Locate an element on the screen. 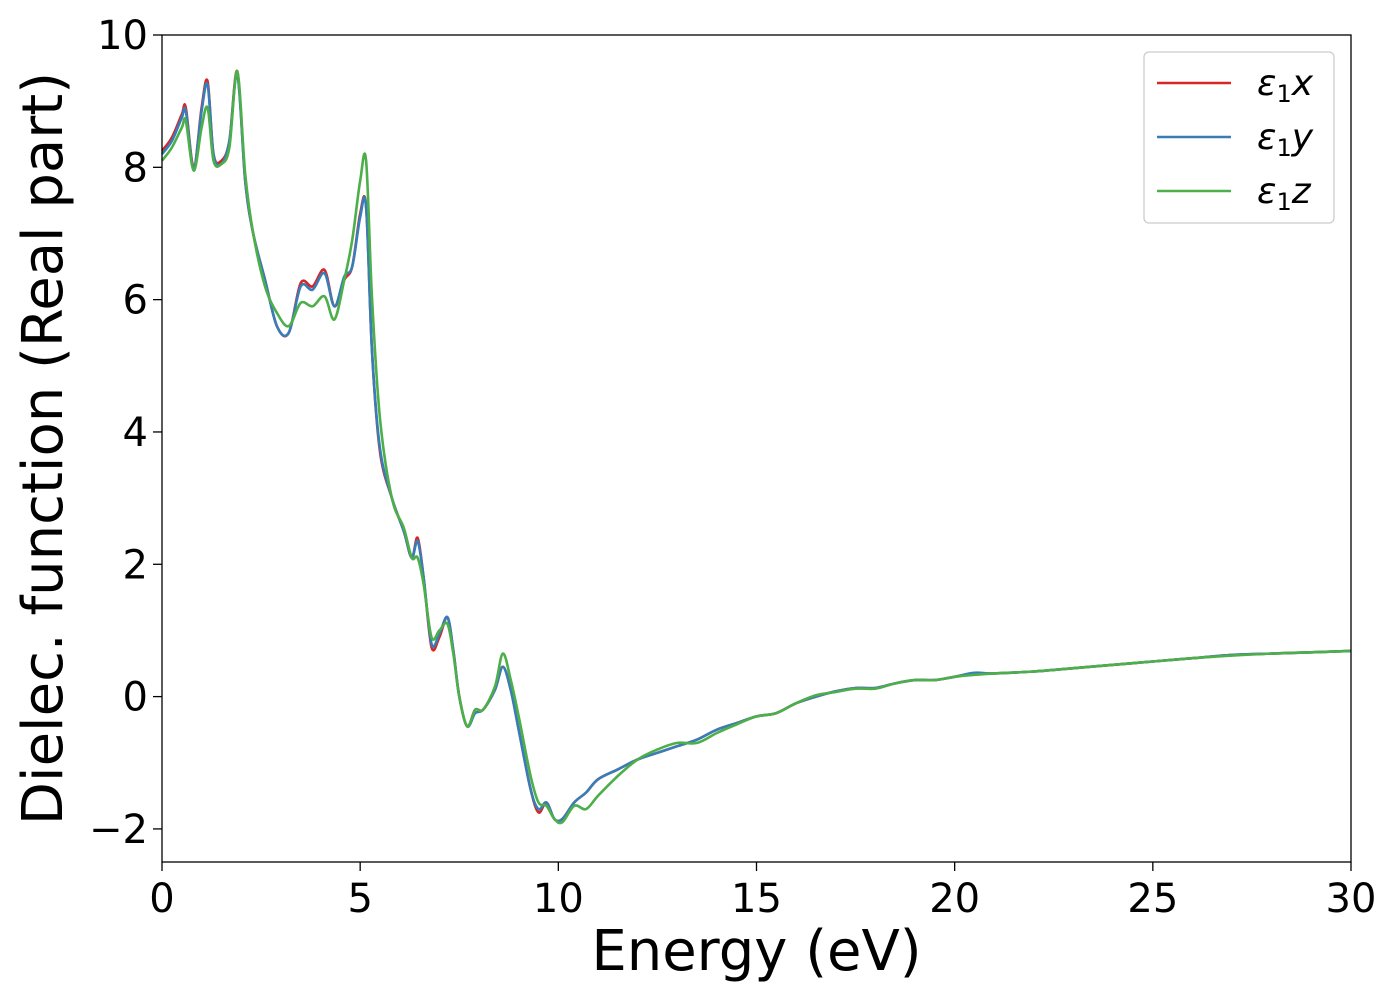 Image resolution: width=1400 pixels, height=1000 pixels. y-axis-label: Dielec. function (Real part) is located at coordinates (43, 448).